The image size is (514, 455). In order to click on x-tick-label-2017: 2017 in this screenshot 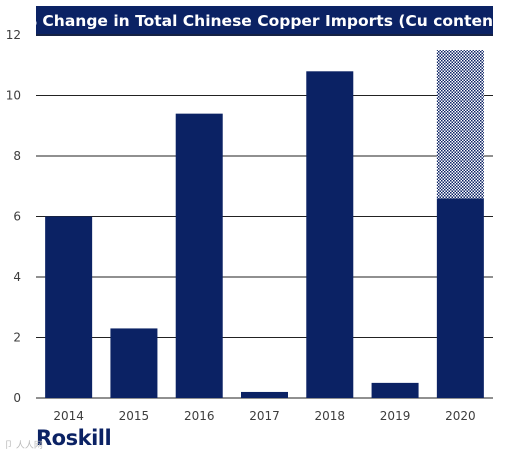, I will do `click(264, 416)`.